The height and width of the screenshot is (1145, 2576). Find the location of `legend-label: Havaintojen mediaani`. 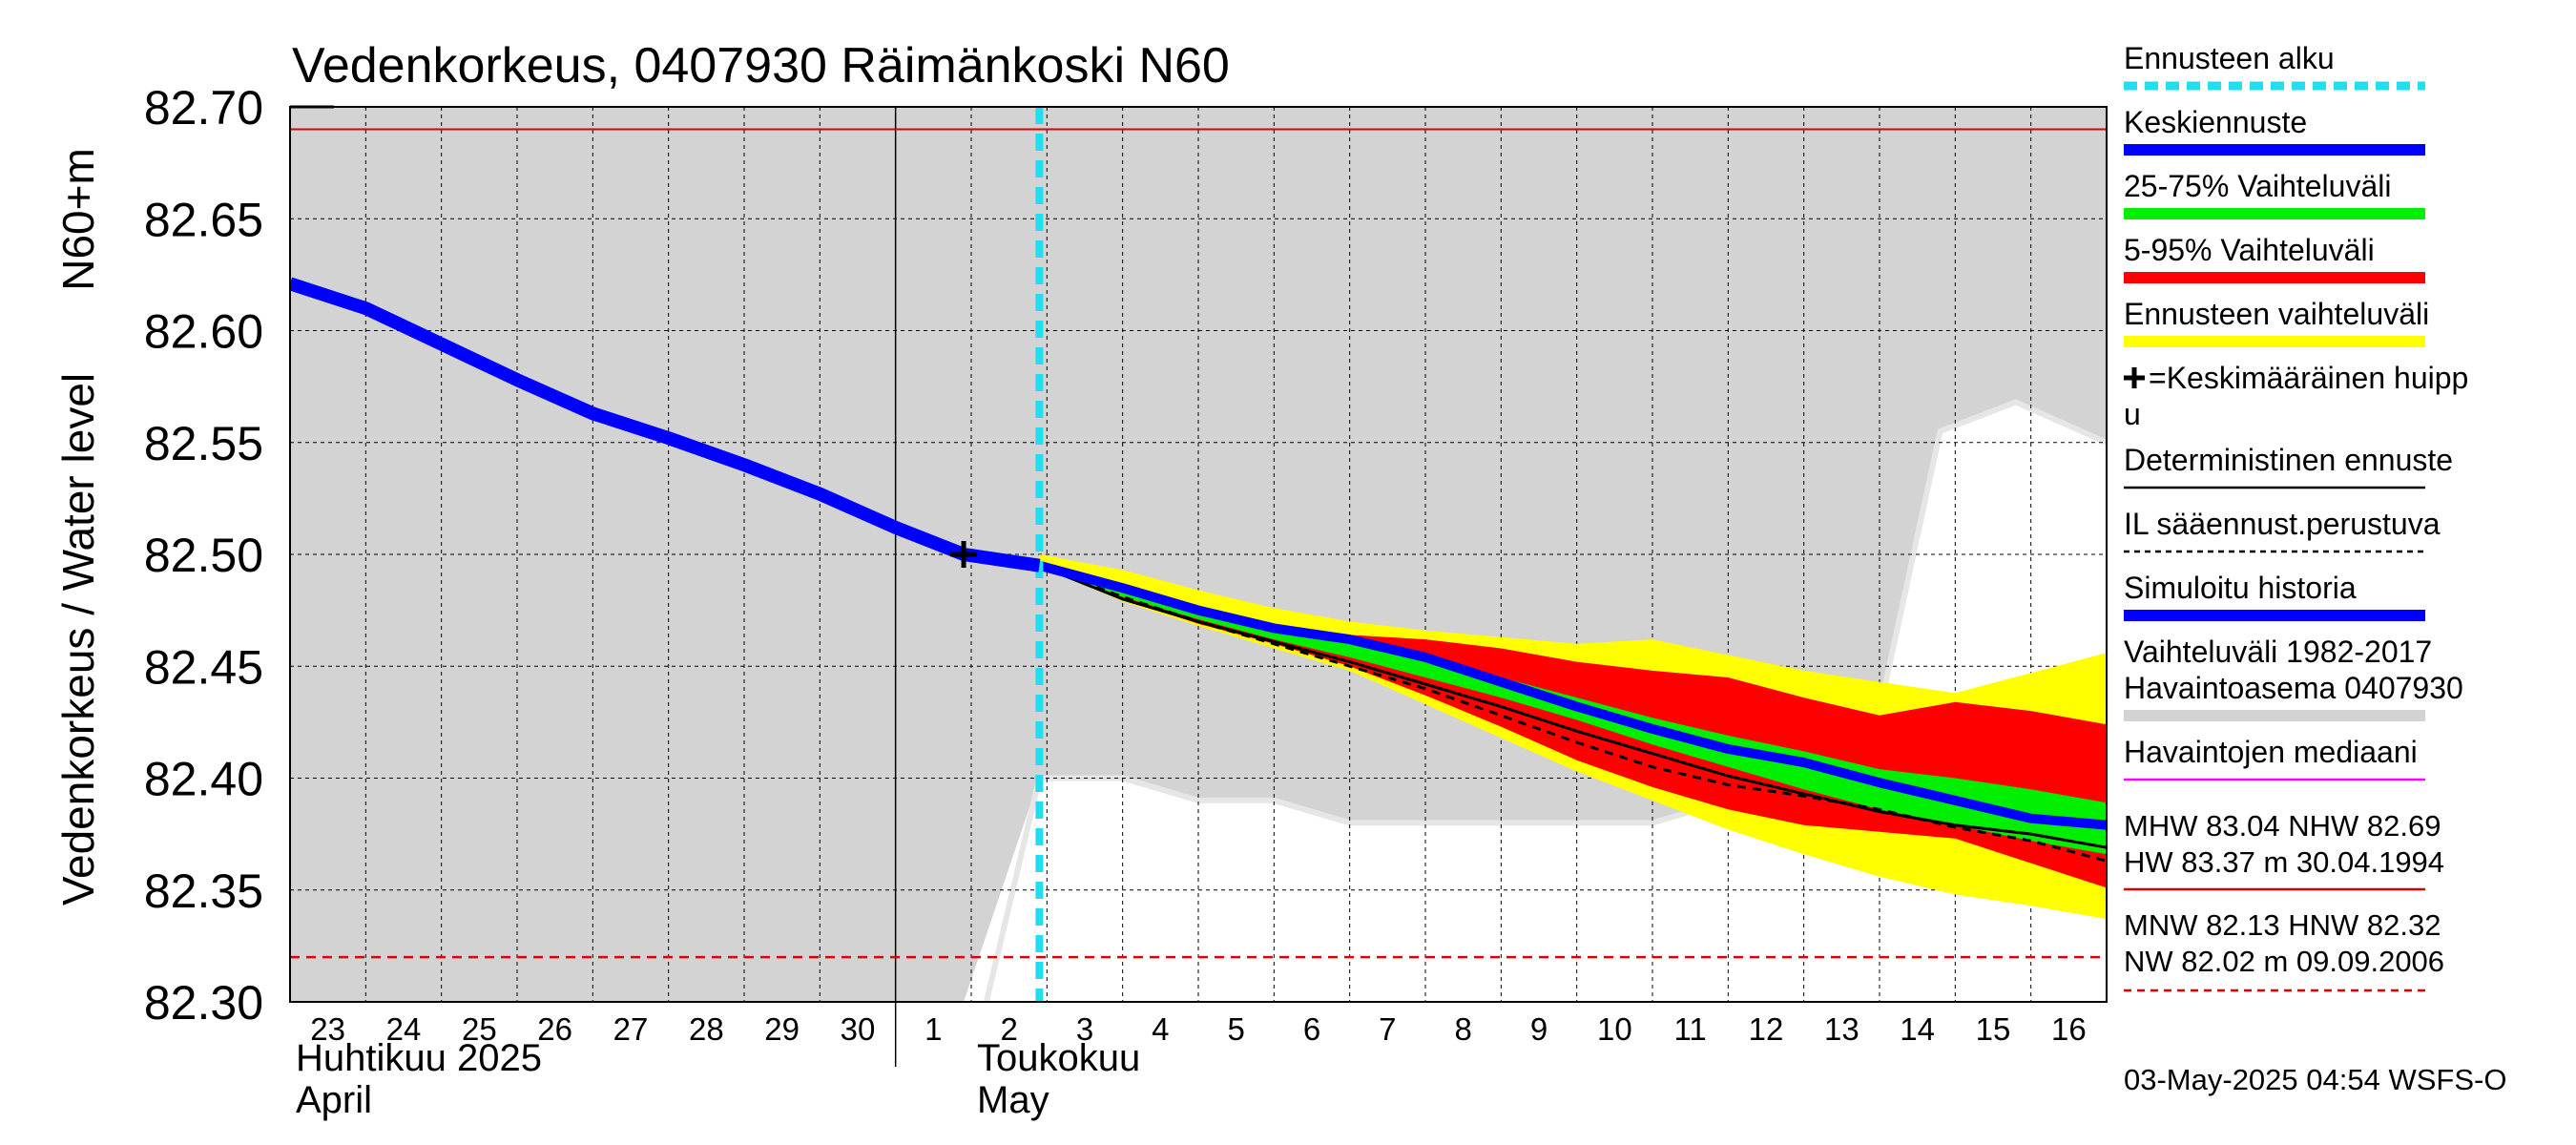

legend-label: Havaintojen mediaani is located at coordinates (2271, 752).